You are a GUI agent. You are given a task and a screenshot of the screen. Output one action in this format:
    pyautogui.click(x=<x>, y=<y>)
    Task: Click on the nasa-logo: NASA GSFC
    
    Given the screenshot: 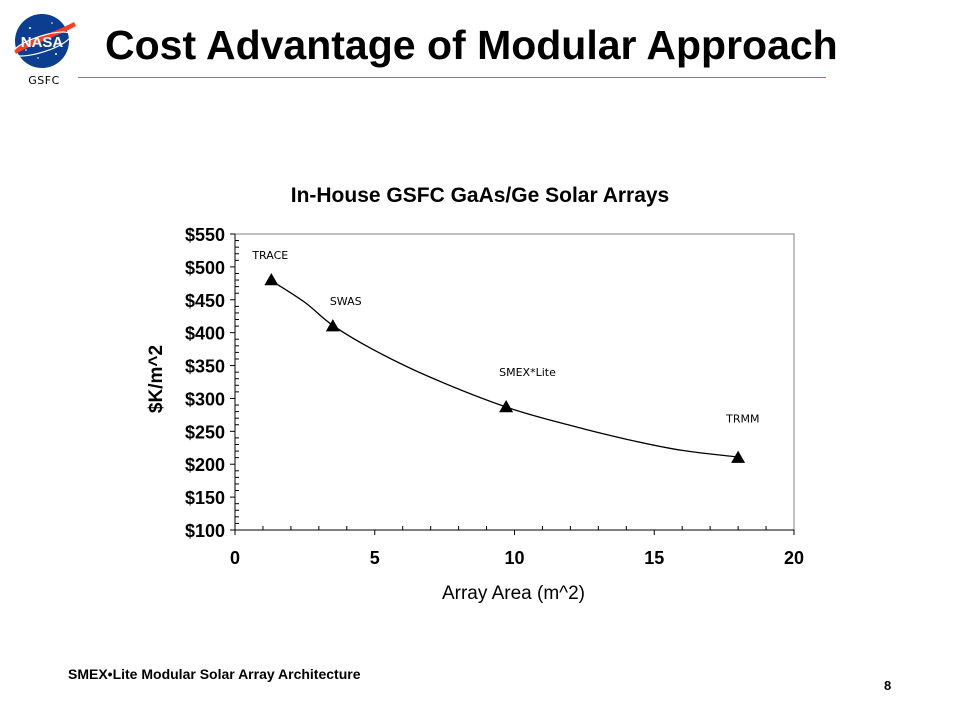 What is the action you would take?
    pyautogui.click(x=44, y=48)
    